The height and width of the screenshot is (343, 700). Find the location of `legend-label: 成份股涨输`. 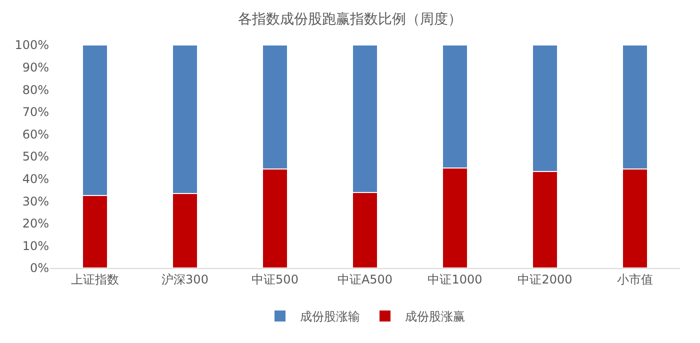

legend-label: 成份股涨输 is located at coordinates (330, 317).